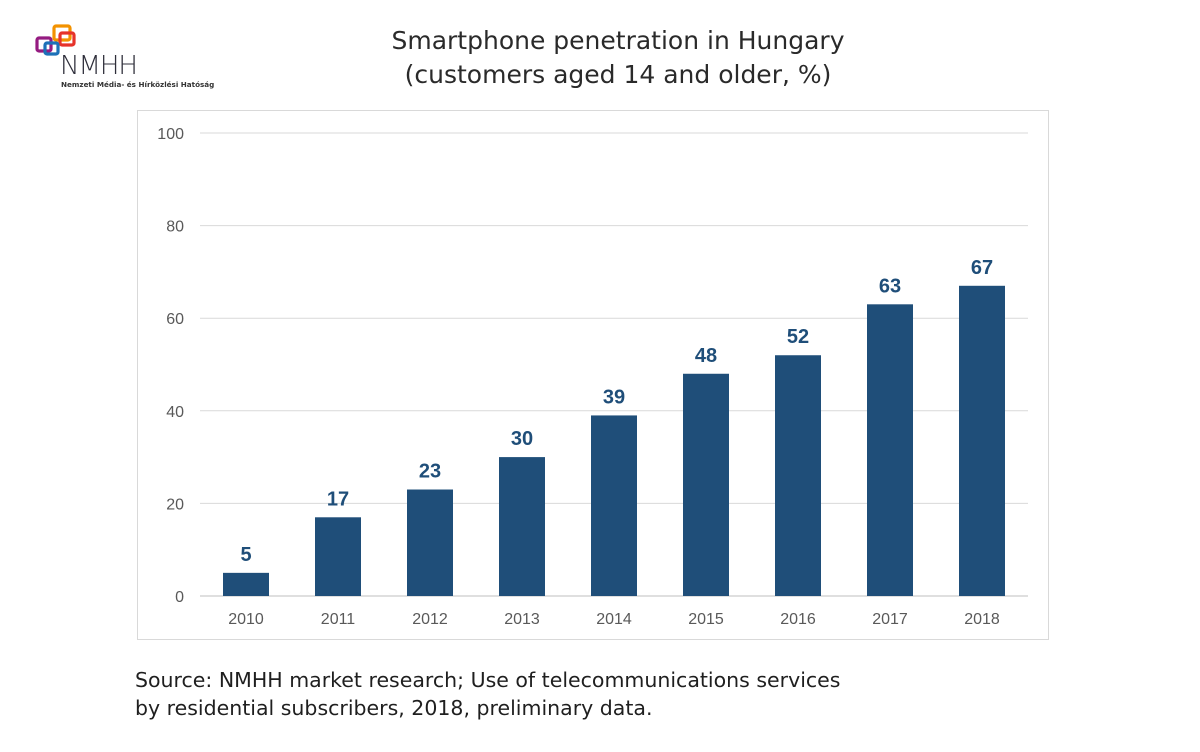  Describe the element at coordinates (245, 555) in the screenshot. I see `data-label: 5` at that location.